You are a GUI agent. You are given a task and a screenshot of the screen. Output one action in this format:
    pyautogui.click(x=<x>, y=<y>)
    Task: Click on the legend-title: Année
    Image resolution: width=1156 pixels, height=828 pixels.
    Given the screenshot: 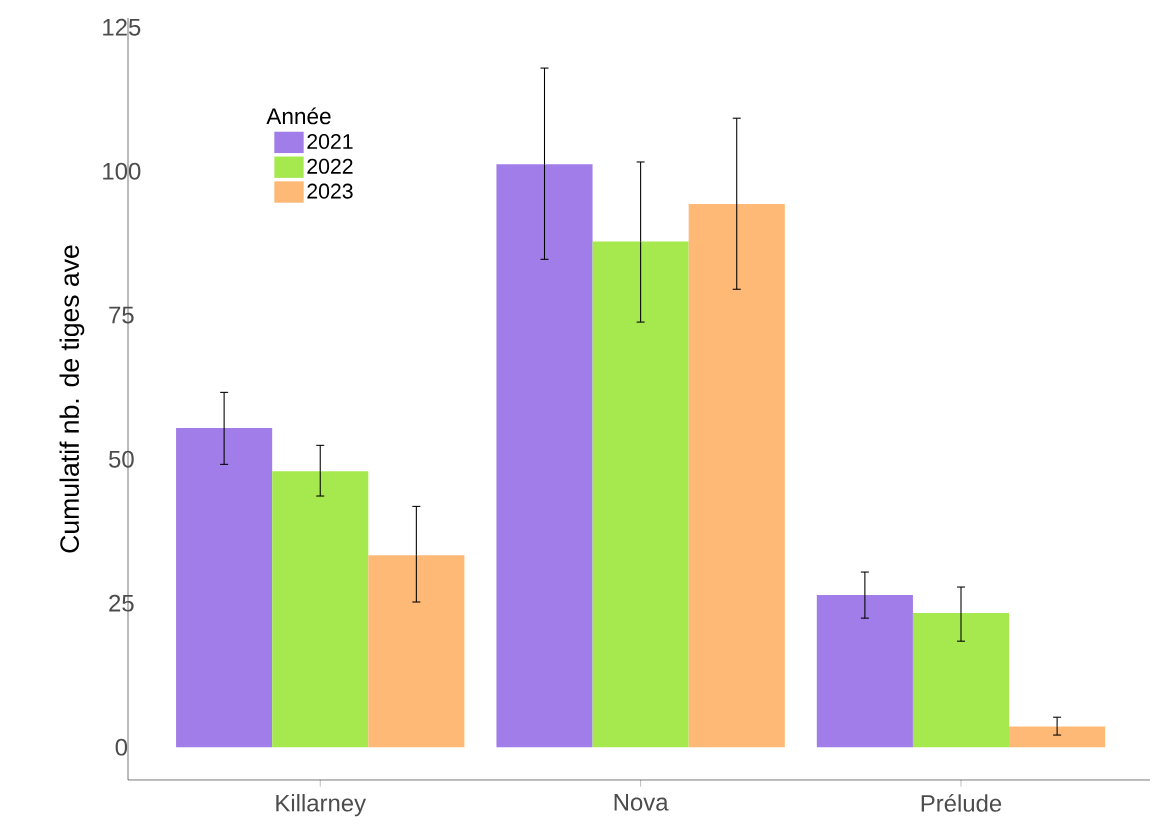 What is the action you would take?
    pyautogui.click(x=298, y=116)
    